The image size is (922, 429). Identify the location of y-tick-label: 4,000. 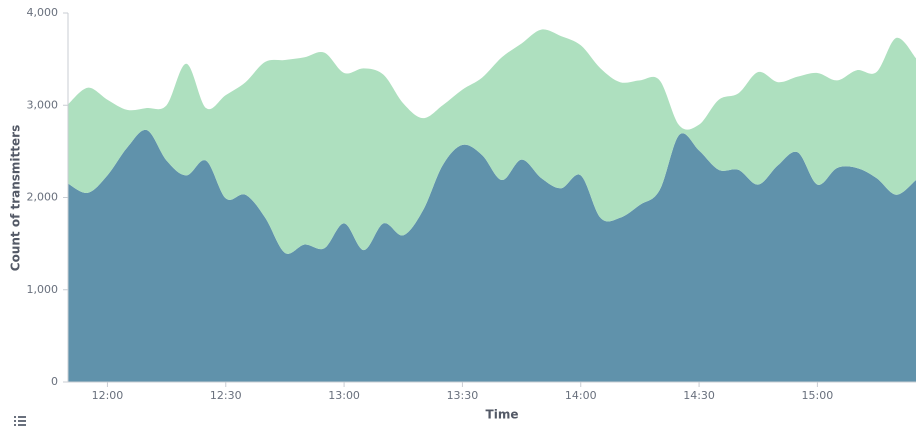
(43, 12).